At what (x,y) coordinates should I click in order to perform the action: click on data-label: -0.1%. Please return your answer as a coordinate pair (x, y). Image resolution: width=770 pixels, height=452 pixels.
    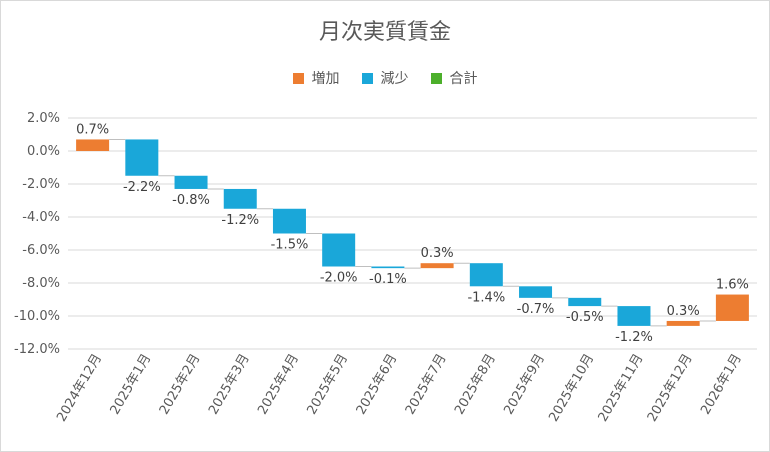
    Looking at the image, I should click on (388, 279).